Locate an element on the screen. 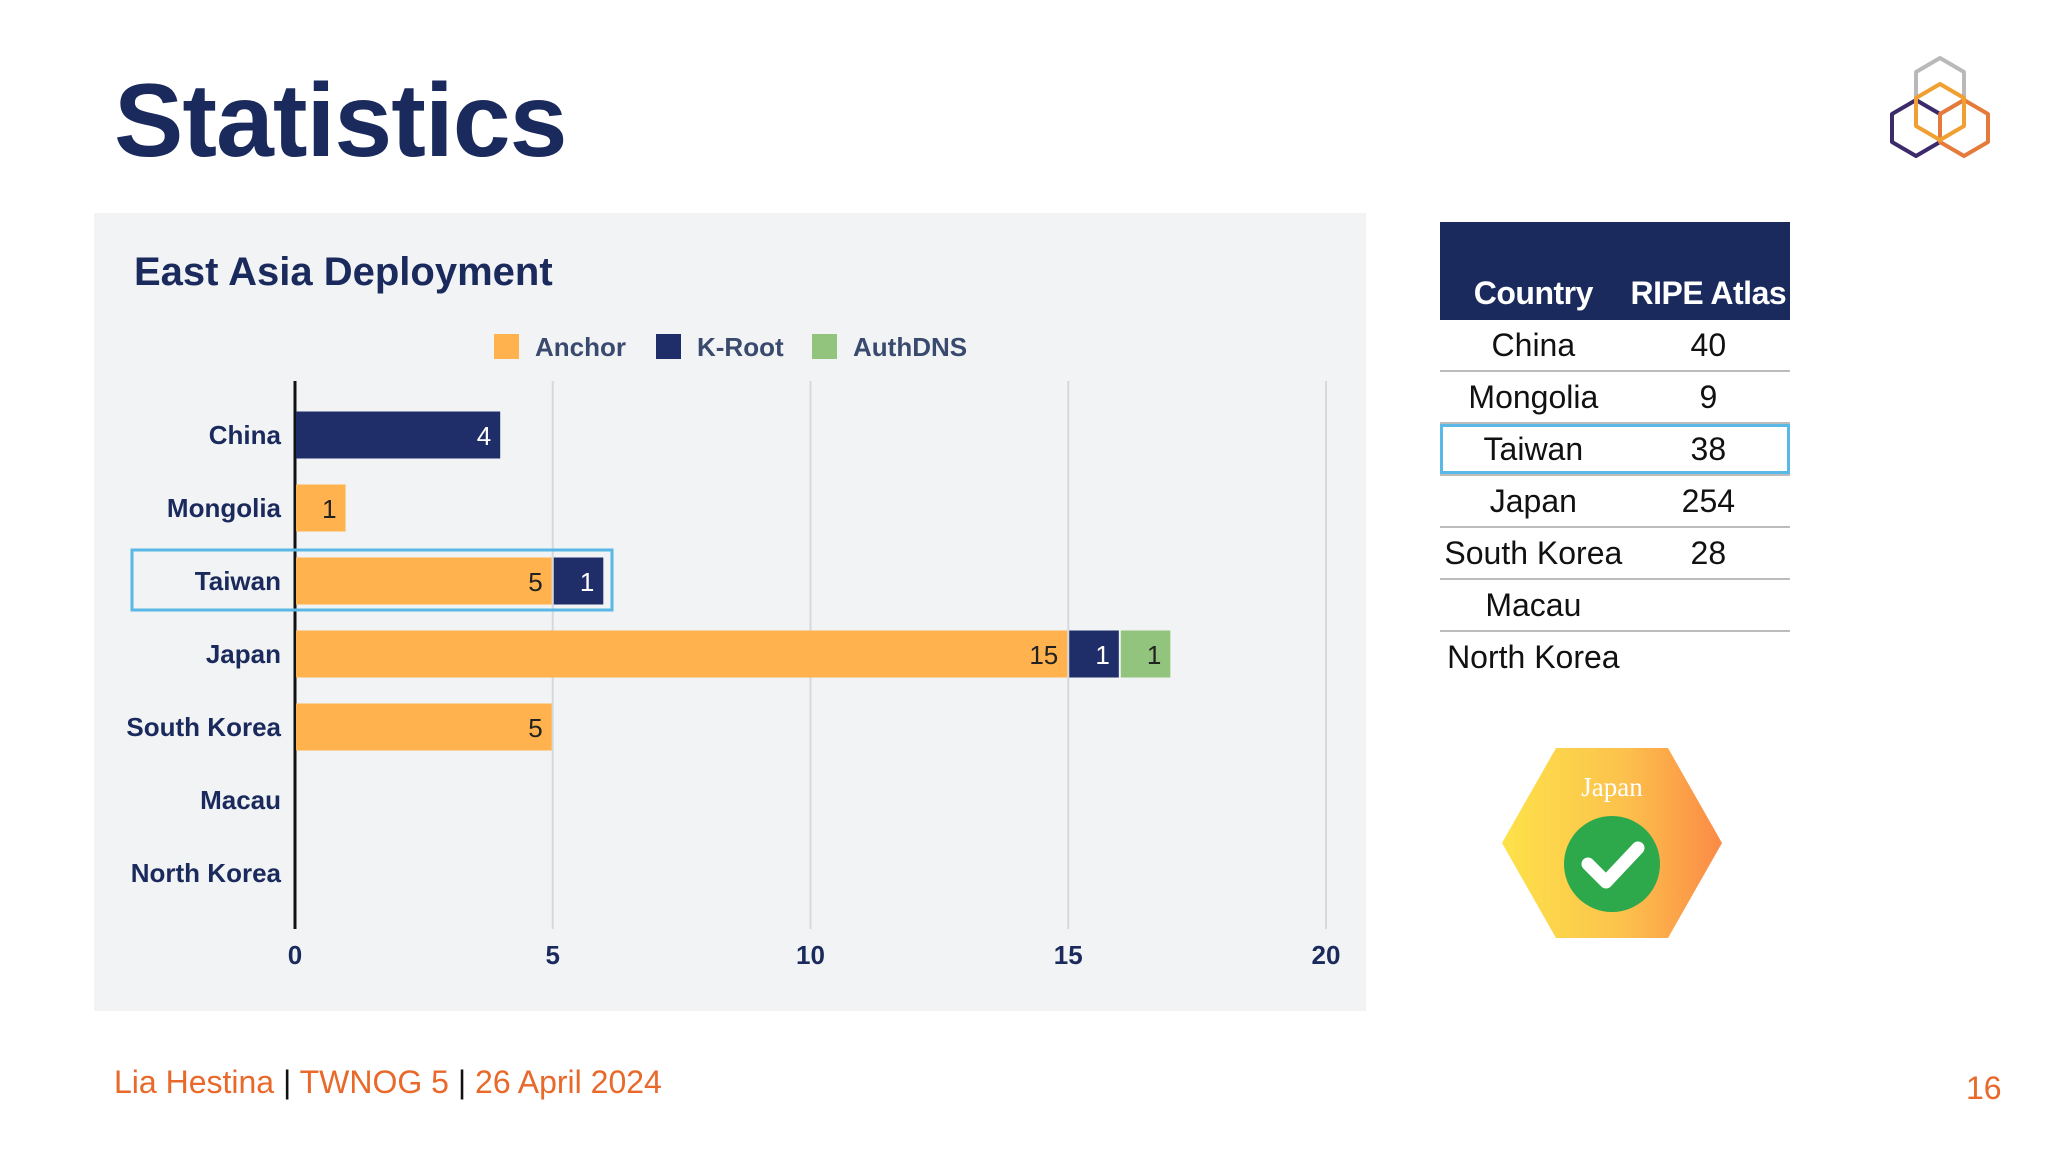  table-cell-atlas: 40 is located at coordinates (1708, 346).